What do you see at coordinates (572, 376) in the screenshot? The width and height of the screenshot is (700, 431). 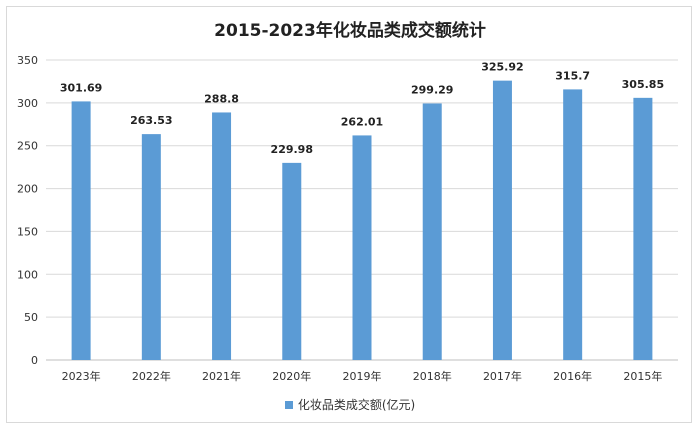 I see `x-tick-label: 2016年` at bounding box center [572, 376].